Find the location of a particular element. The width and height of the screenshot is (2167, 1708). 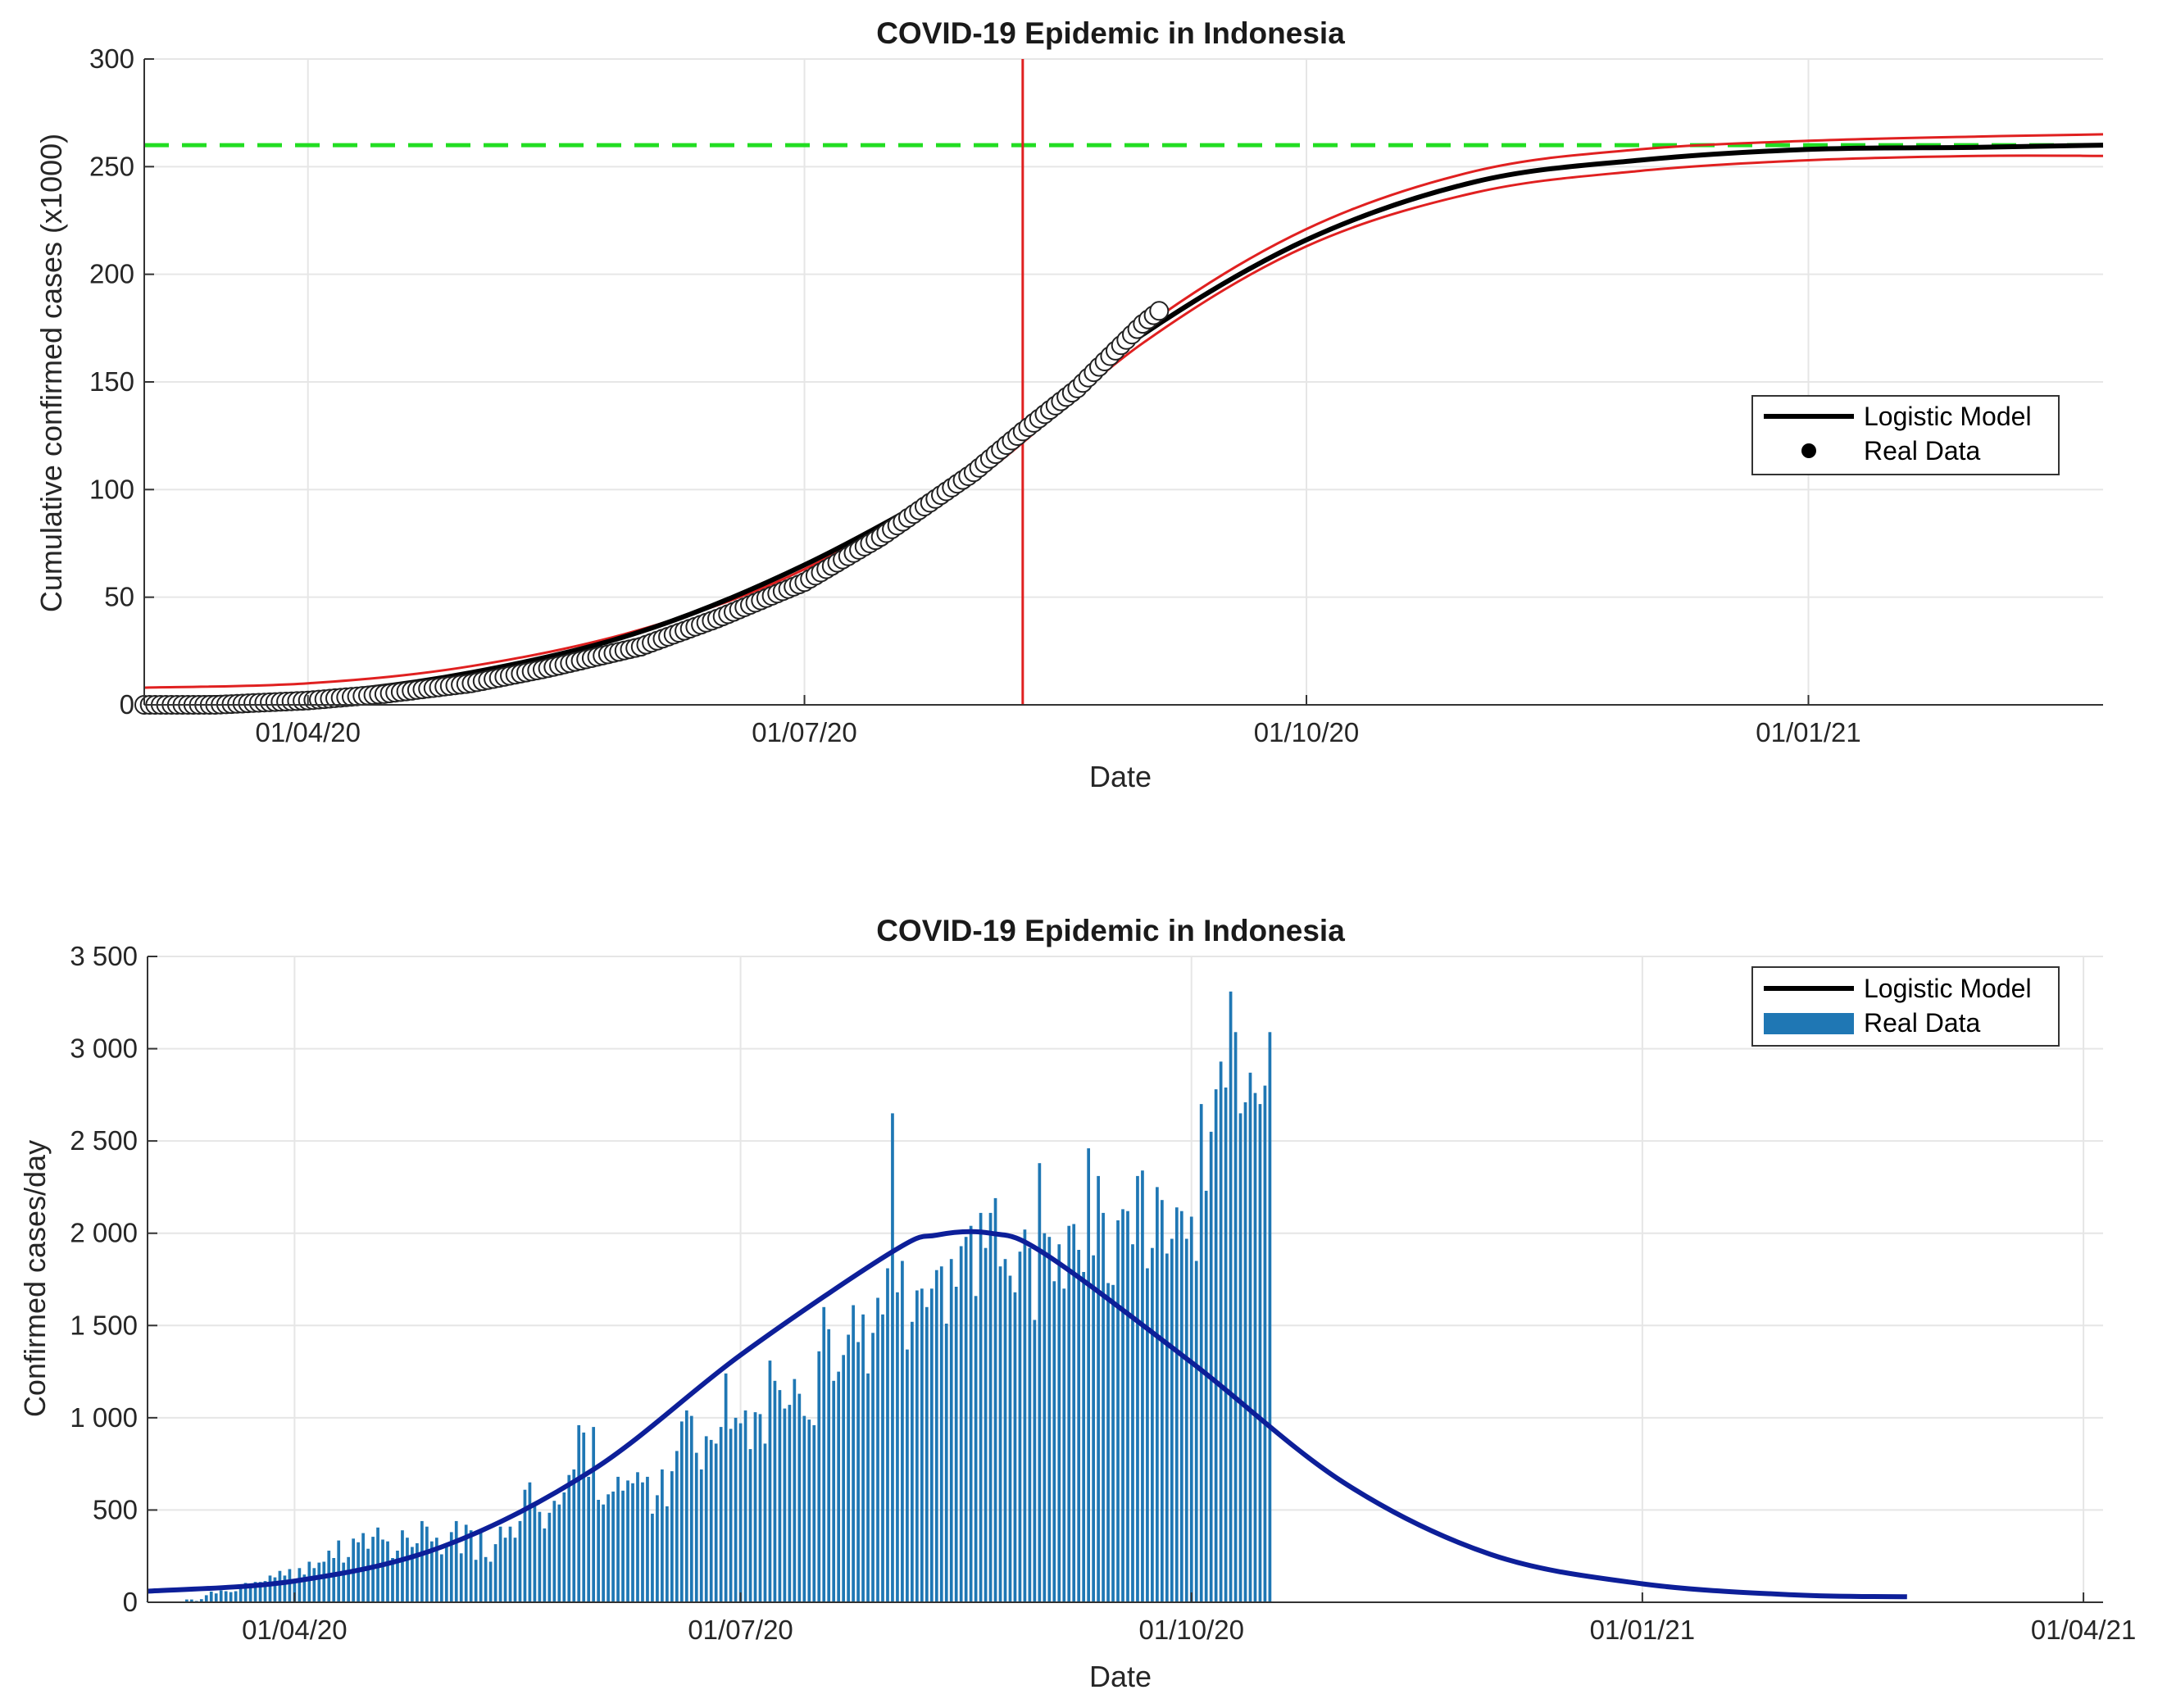

y-tick-label: 300 is located at coordinates (111, 58).